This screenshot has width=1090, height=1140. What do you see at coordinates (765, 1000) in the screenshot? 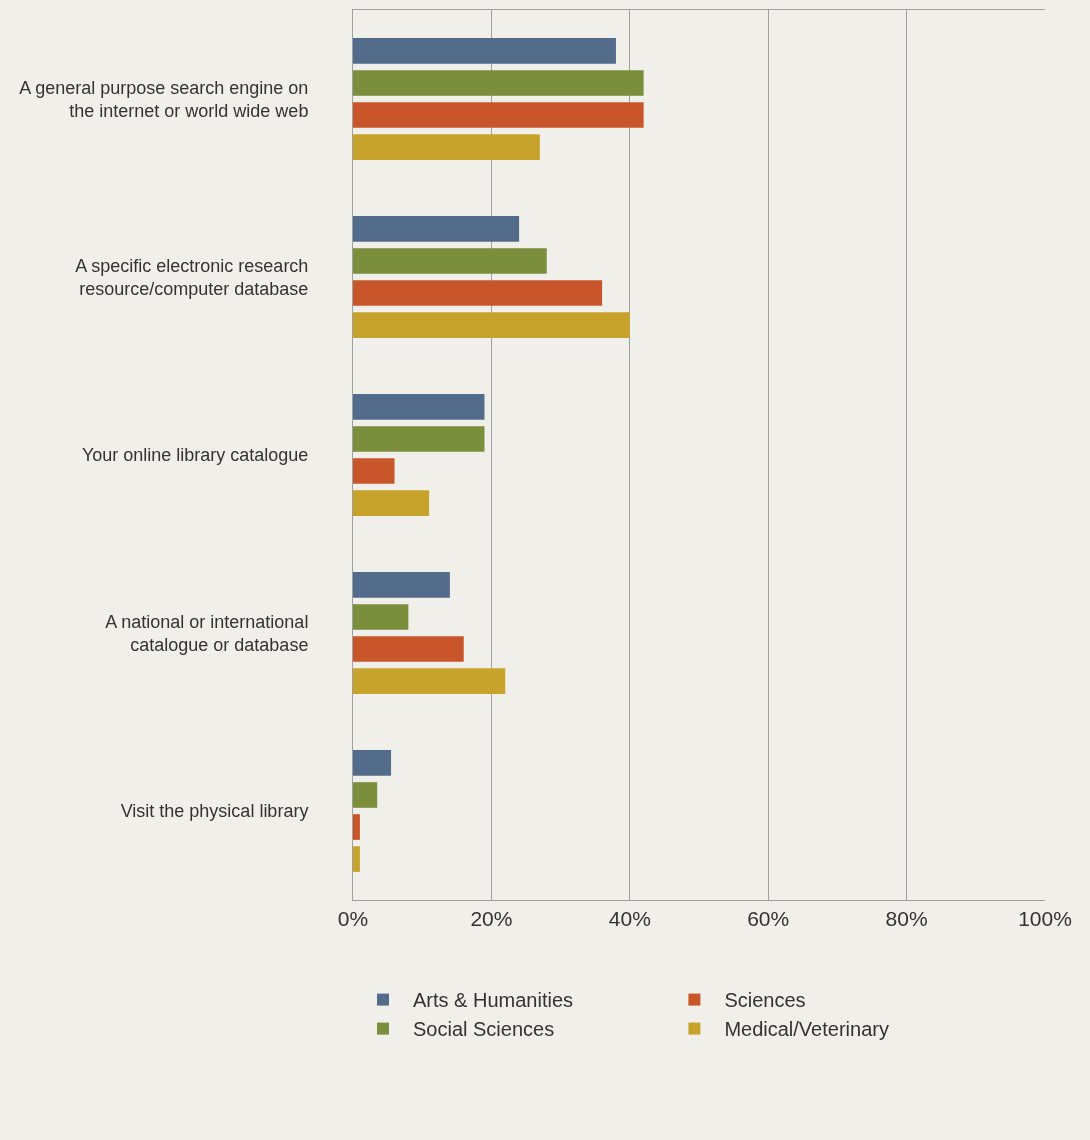
I see `legend-label: Sciences` at bounding box center [765, 1000].